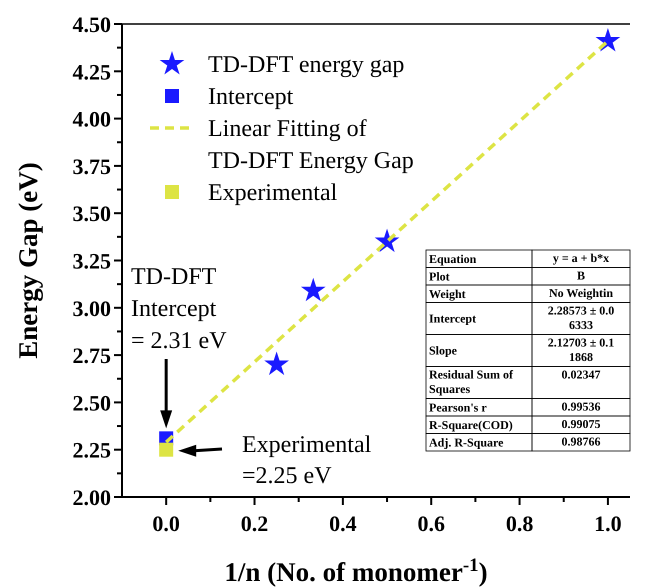 This screenshot has width=651, height=588. Describe the element at coordinates (608, 523) in the screenshot. I see `x-tick-label: 1.0` at that location.